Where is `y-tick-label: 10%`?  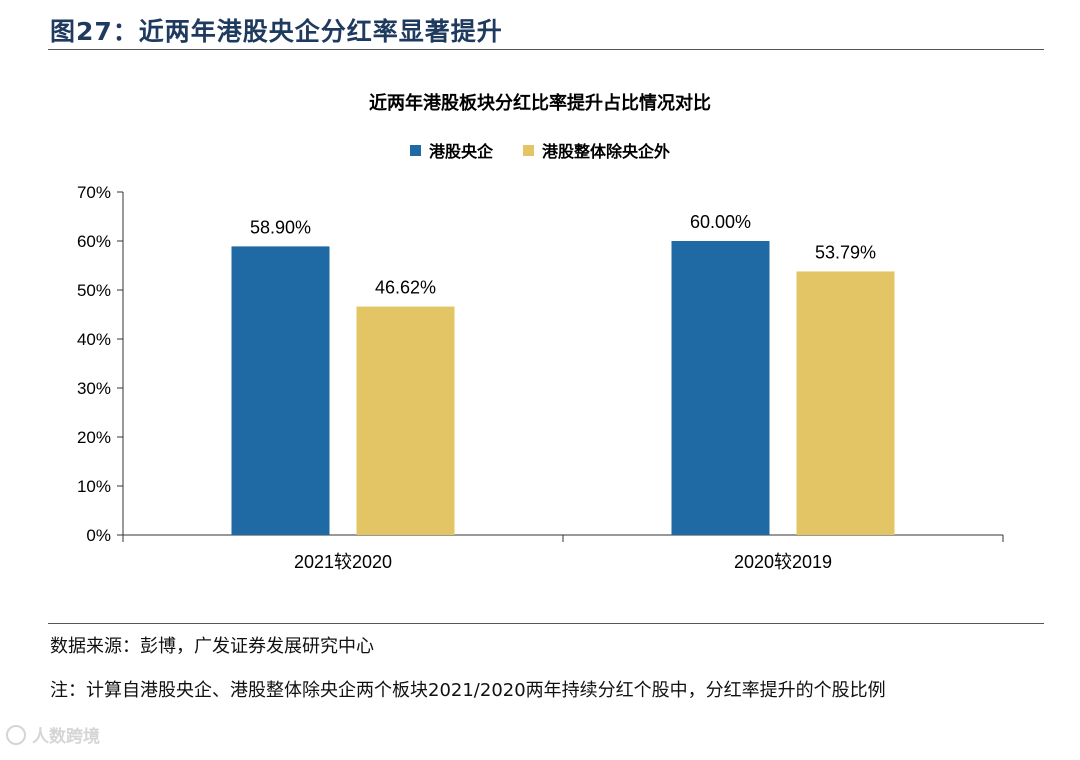 y-tick-label: 10% is located at coordinates (94, 486).